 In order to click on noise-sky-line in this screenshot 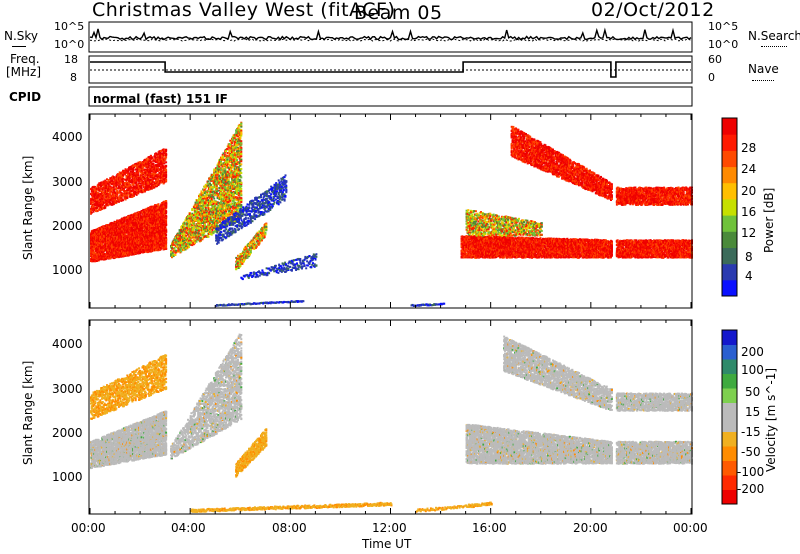, I will do `click(390, 34)`.